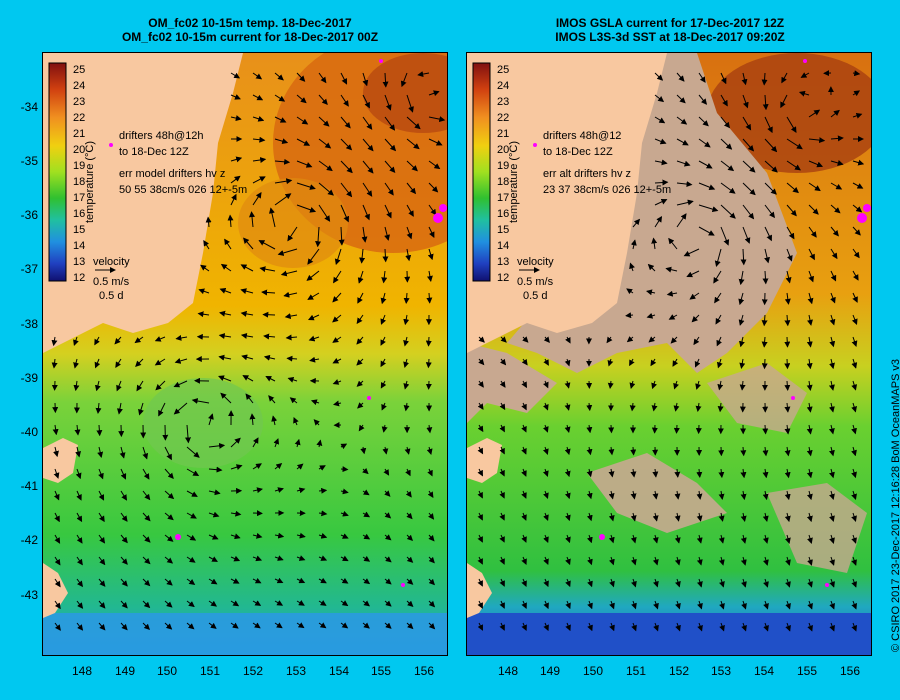 The image size is (900, 700). What do you see at coordinates (143, 203) in the screenshot?
I see `land-mainland` at bounding box center [143, 203].